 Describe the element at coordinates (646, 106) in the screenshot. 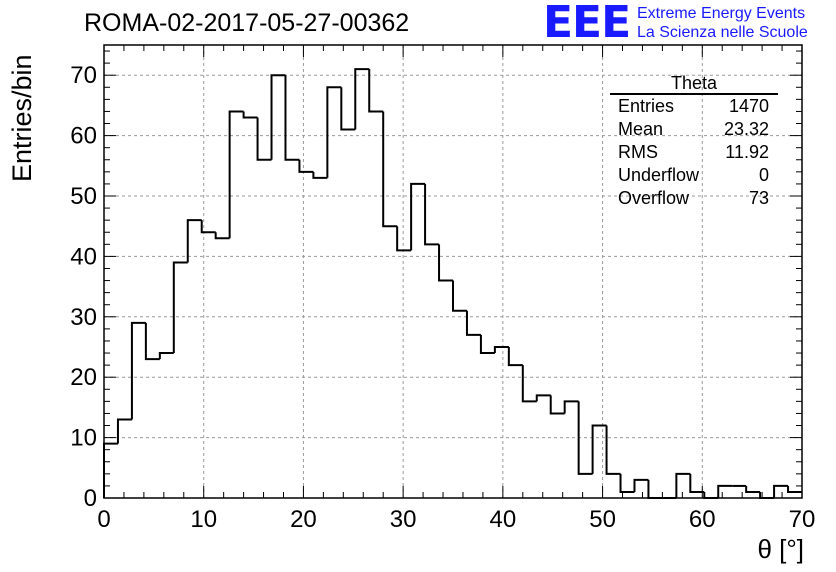

I see `stats-label: Entries` at that location.